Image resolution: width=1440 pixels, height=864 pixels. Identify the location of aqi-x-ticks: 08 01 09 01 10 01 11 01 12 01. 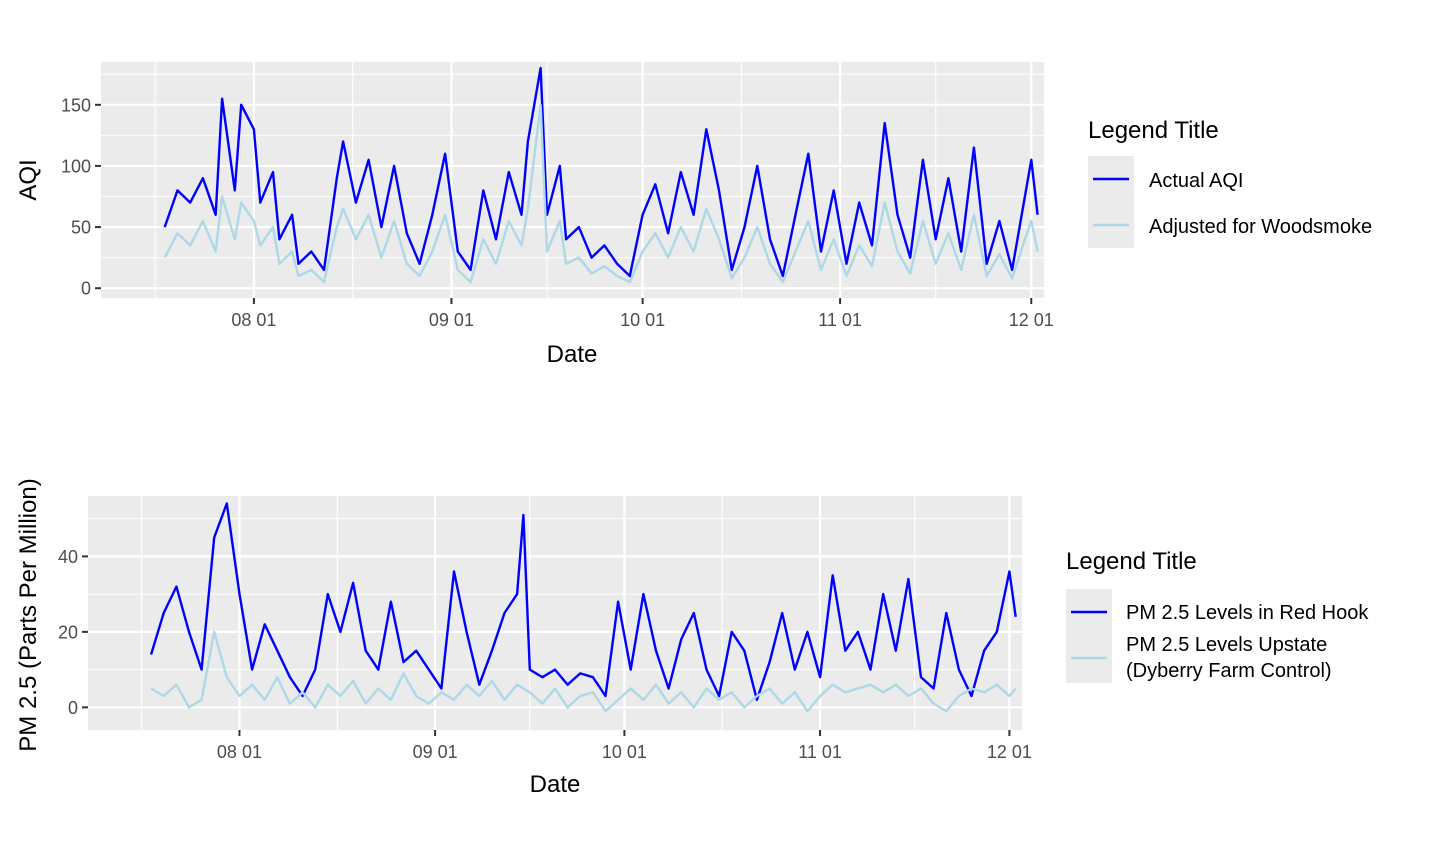
(642, 314).